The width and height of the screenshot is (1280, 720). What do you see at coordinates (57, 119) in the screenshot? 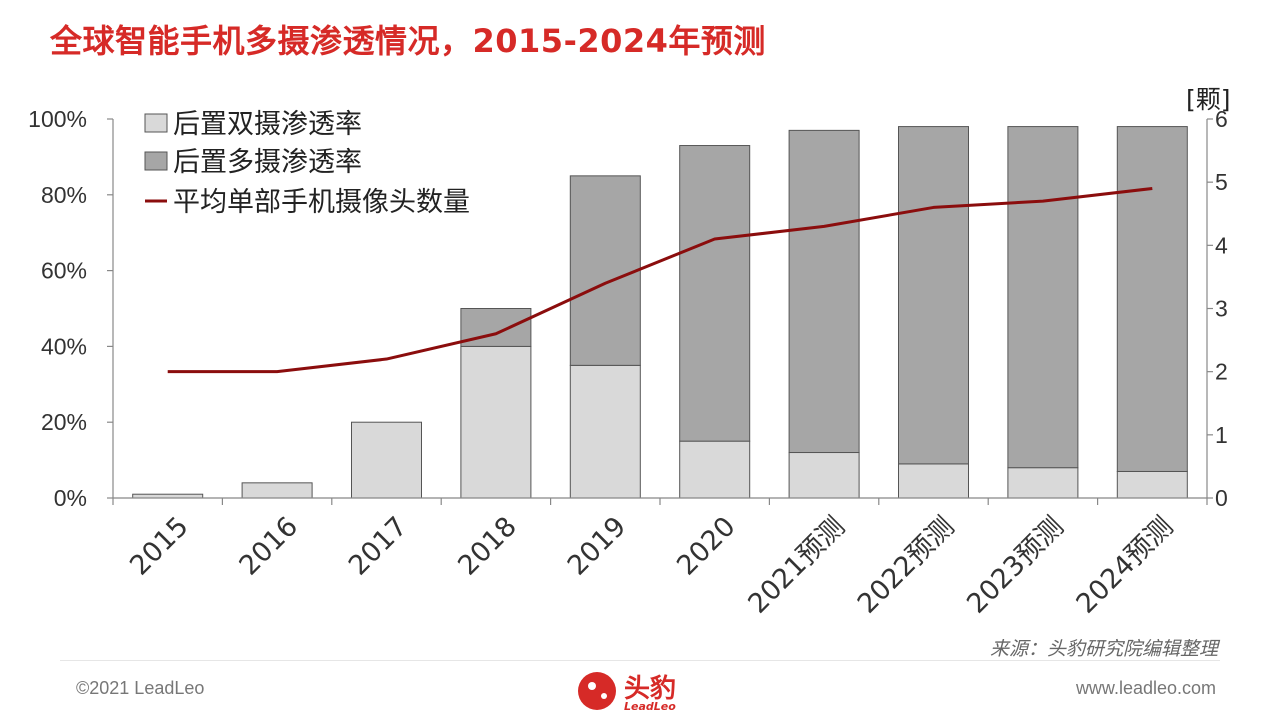
I see `y-left-tick-label: 100%` at bounding box center [57, 119].